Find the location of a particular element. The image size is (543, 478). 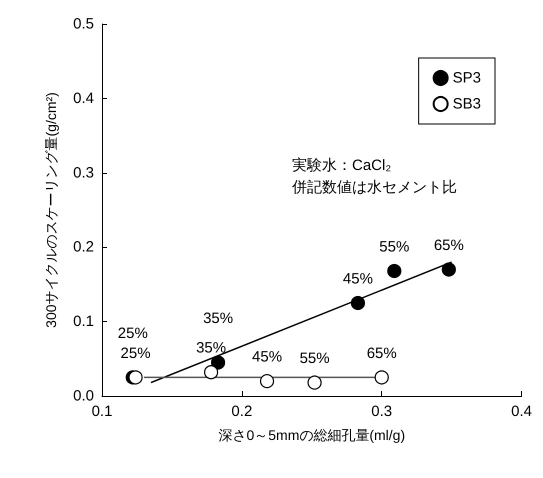

annotation: 実験水：CaCl₂ is located at coordinates (342, 165).